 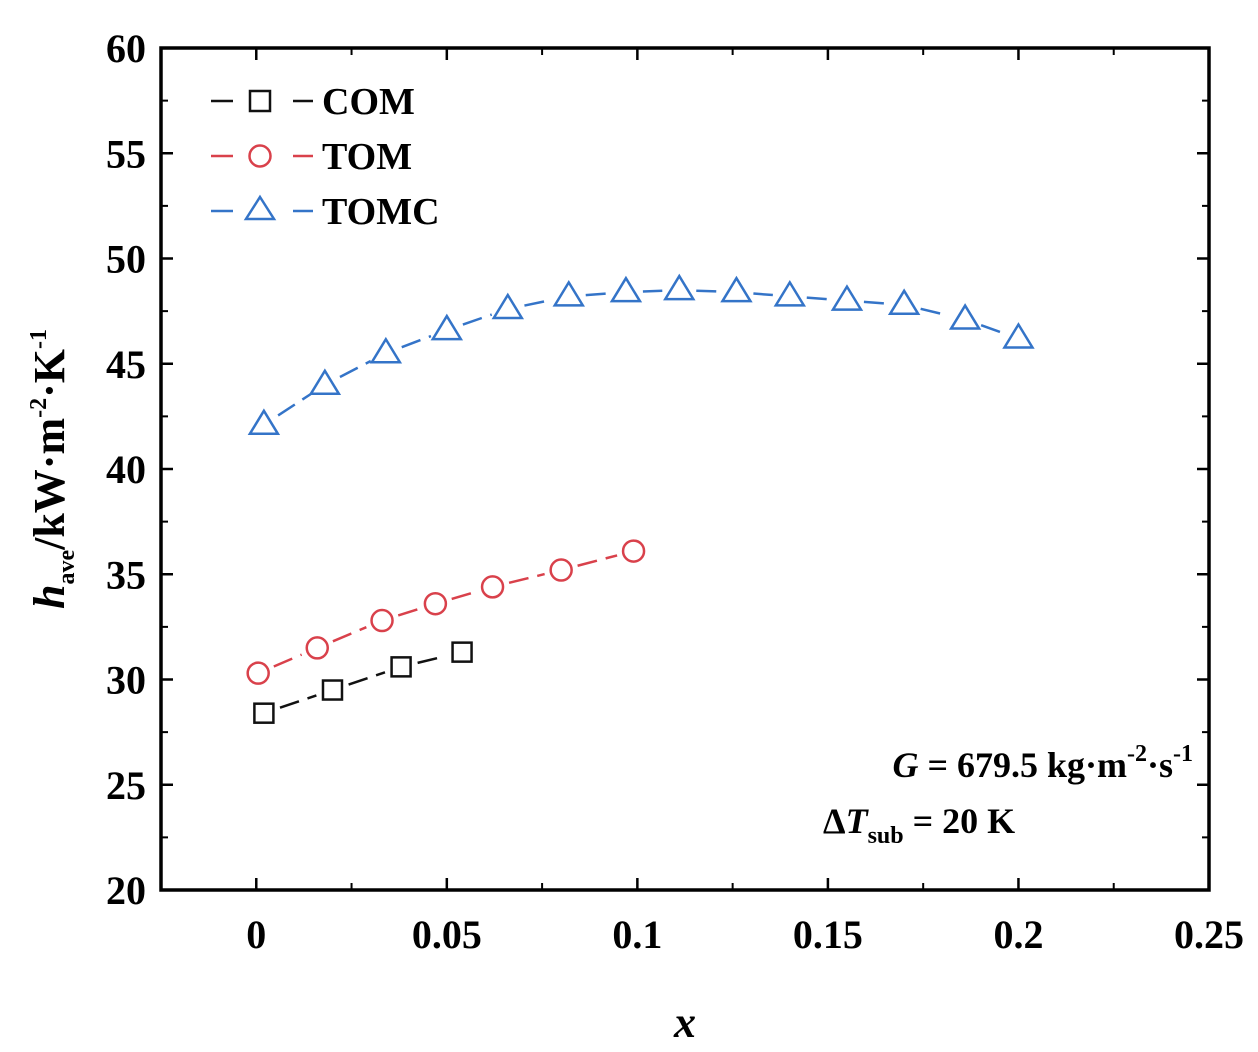 What do you see at coordinates (126, 259) in the screenshot?
I see `y-tick-label: 50` at bounding box center [126, 259].